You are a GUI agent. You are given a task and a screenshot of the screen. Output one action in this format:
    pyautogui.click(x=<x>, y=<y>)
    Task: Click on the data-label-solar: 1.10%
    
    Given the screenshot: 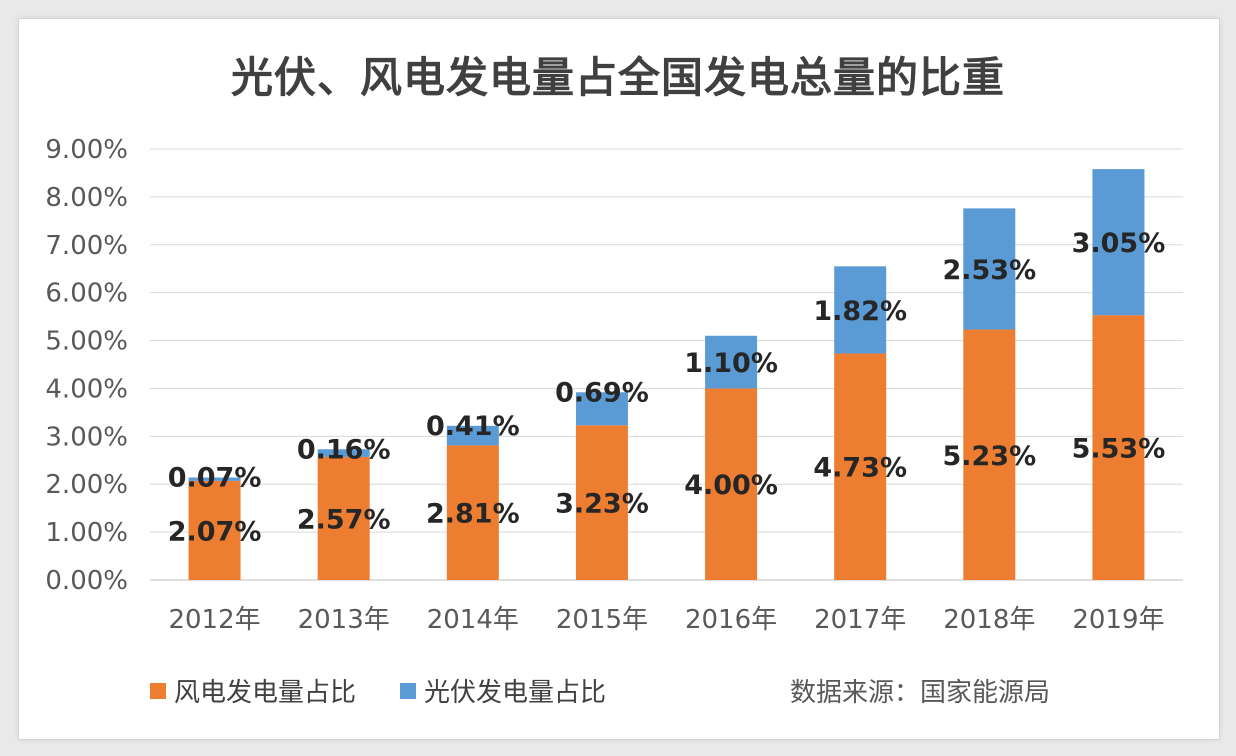 What is the action you would take?
    pyautogui.click(x=731, y=363)
    